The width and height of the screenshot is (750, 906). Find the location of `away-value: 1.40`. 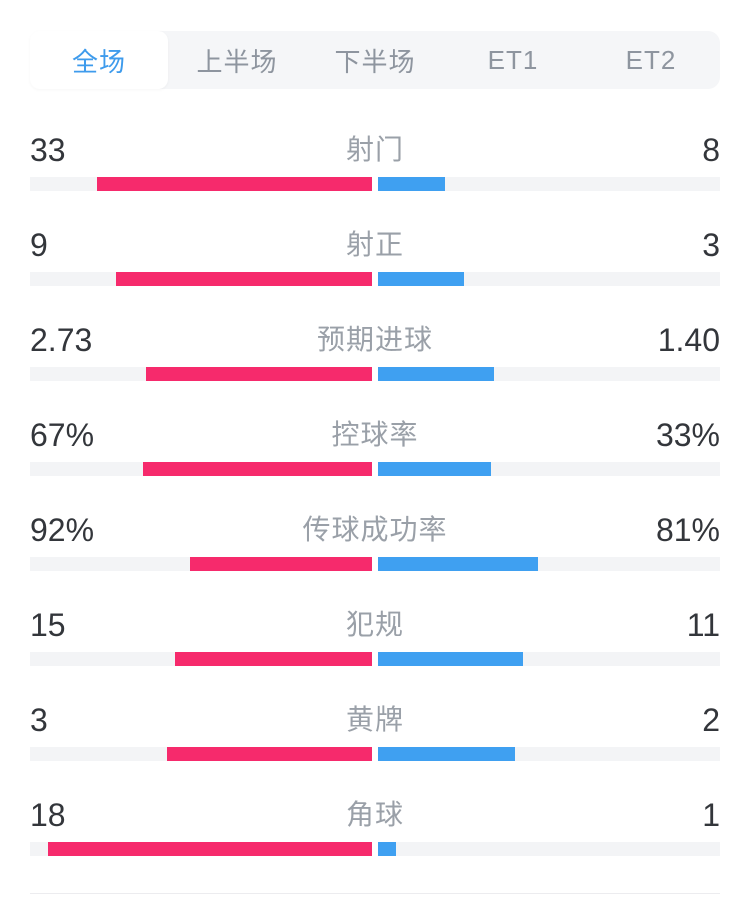

away-value: 1.40 is located at coordinates (688, 340).